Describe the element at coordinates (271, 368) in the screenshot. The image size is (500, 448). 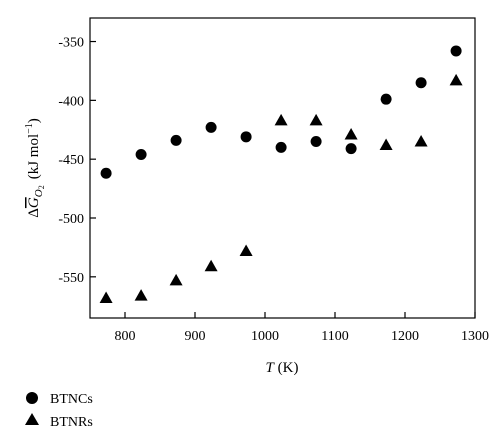
I see `x-axis-title-var: T` at that location.